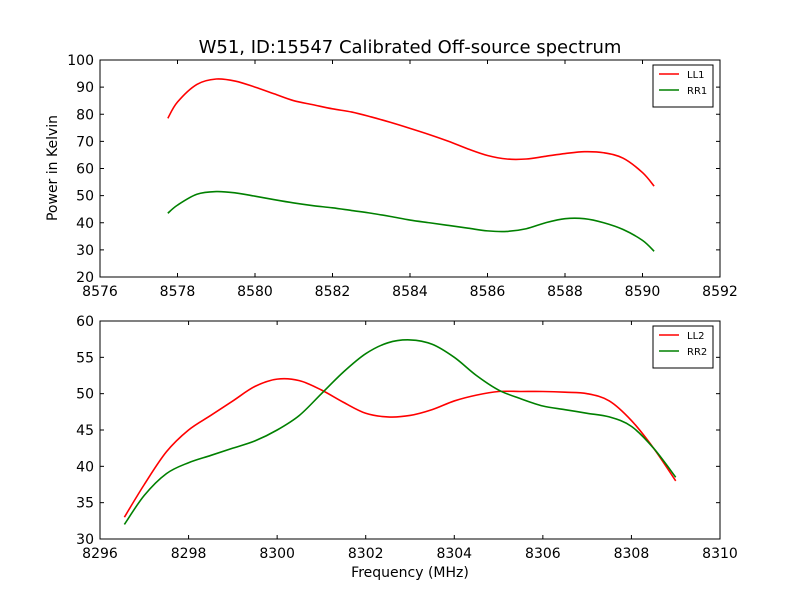 The width and height of the screenshot is (800, 600). I want to click on x-tick-label: 8298, so click(189, 554).